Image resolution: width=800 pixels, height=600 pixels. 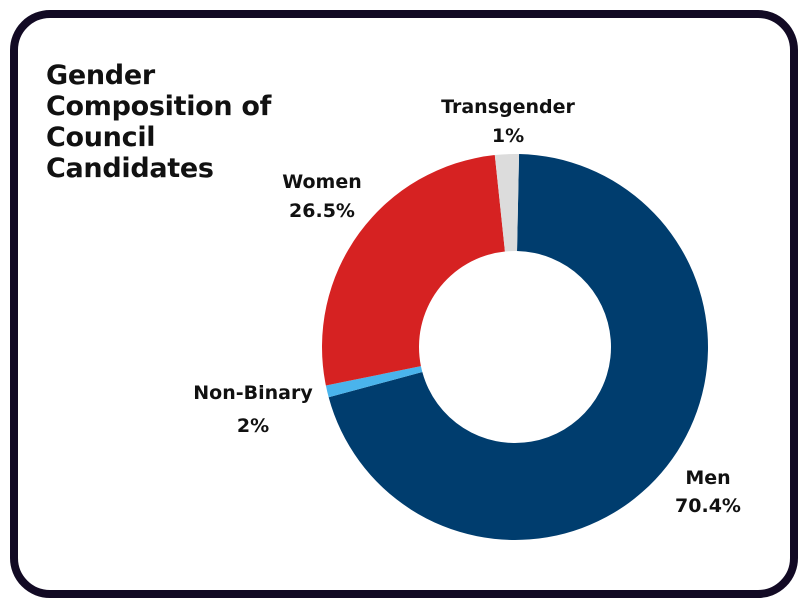 I want to click on slice-women, so click(x=413, y=270).